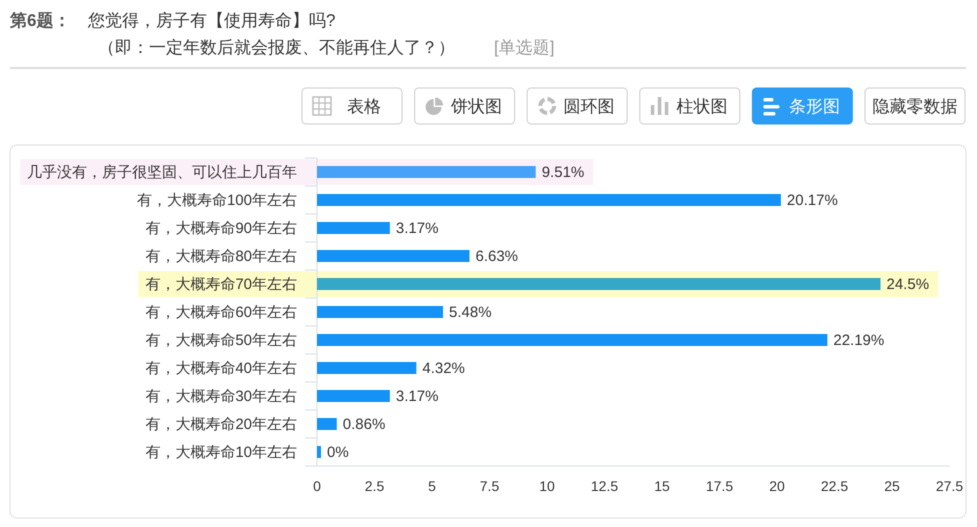 The width and height of the screenshot is (977, 527). I want to click on text: 圆环图, so click(589, 106).